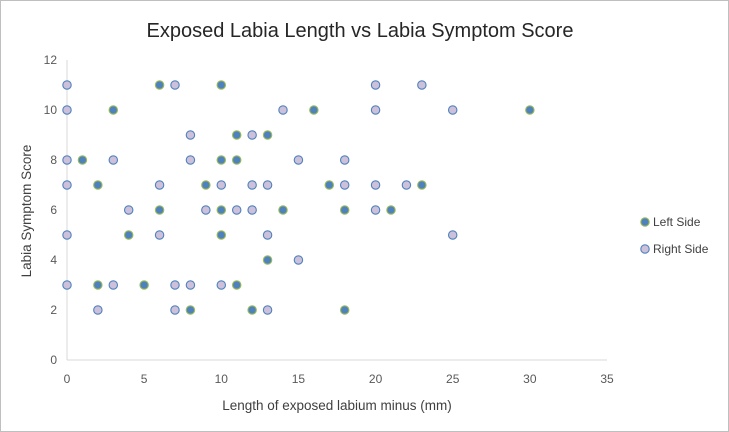 The height and width of the screenshot is (432, 729). Describe the element at coordinates (53, 210) in the screenshot. I see `y-tick-label: 6` at that location.